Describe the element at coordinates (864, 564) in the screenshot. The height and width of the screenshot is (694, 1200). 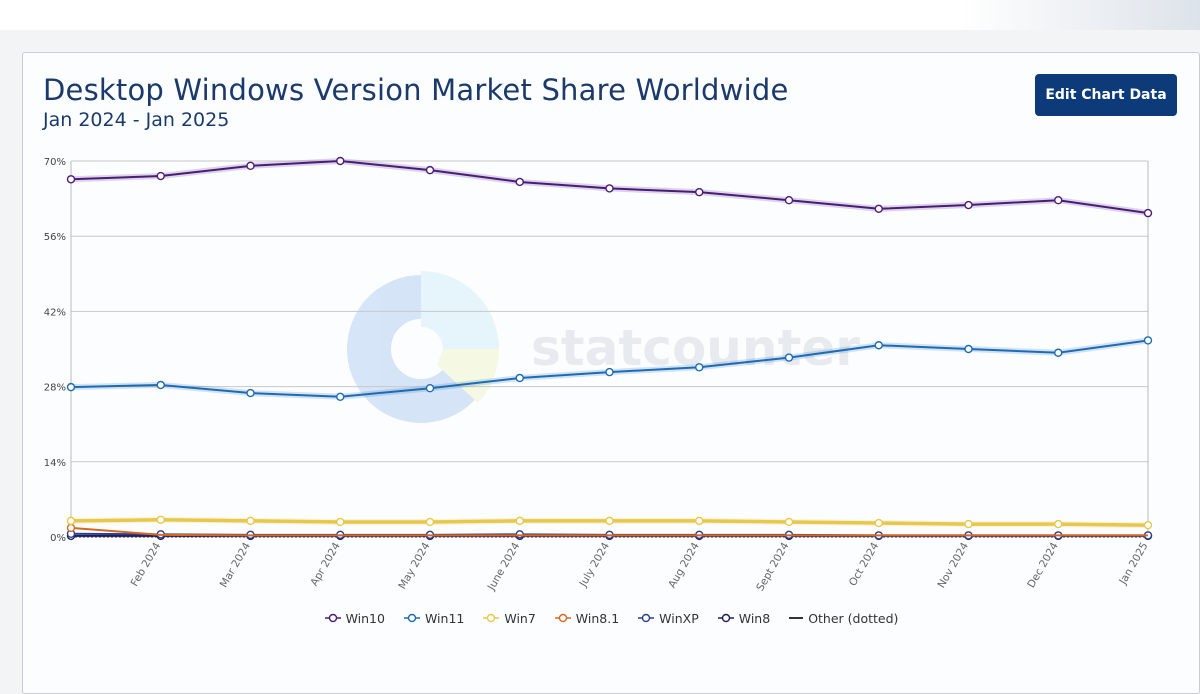
I see `x-tick-label: Oct 2024` at that location.